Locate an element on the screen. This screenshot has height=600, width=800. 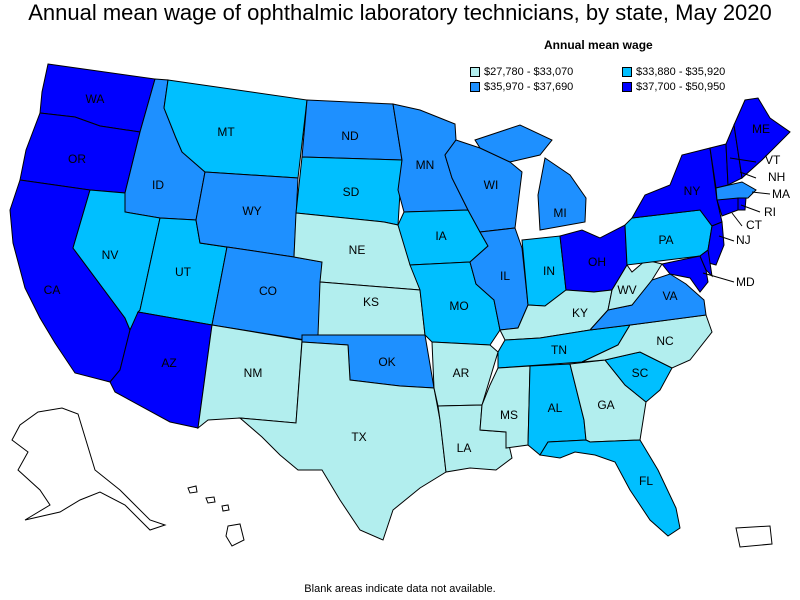
state-label-GA: GA is located at coordinates (605, 405).